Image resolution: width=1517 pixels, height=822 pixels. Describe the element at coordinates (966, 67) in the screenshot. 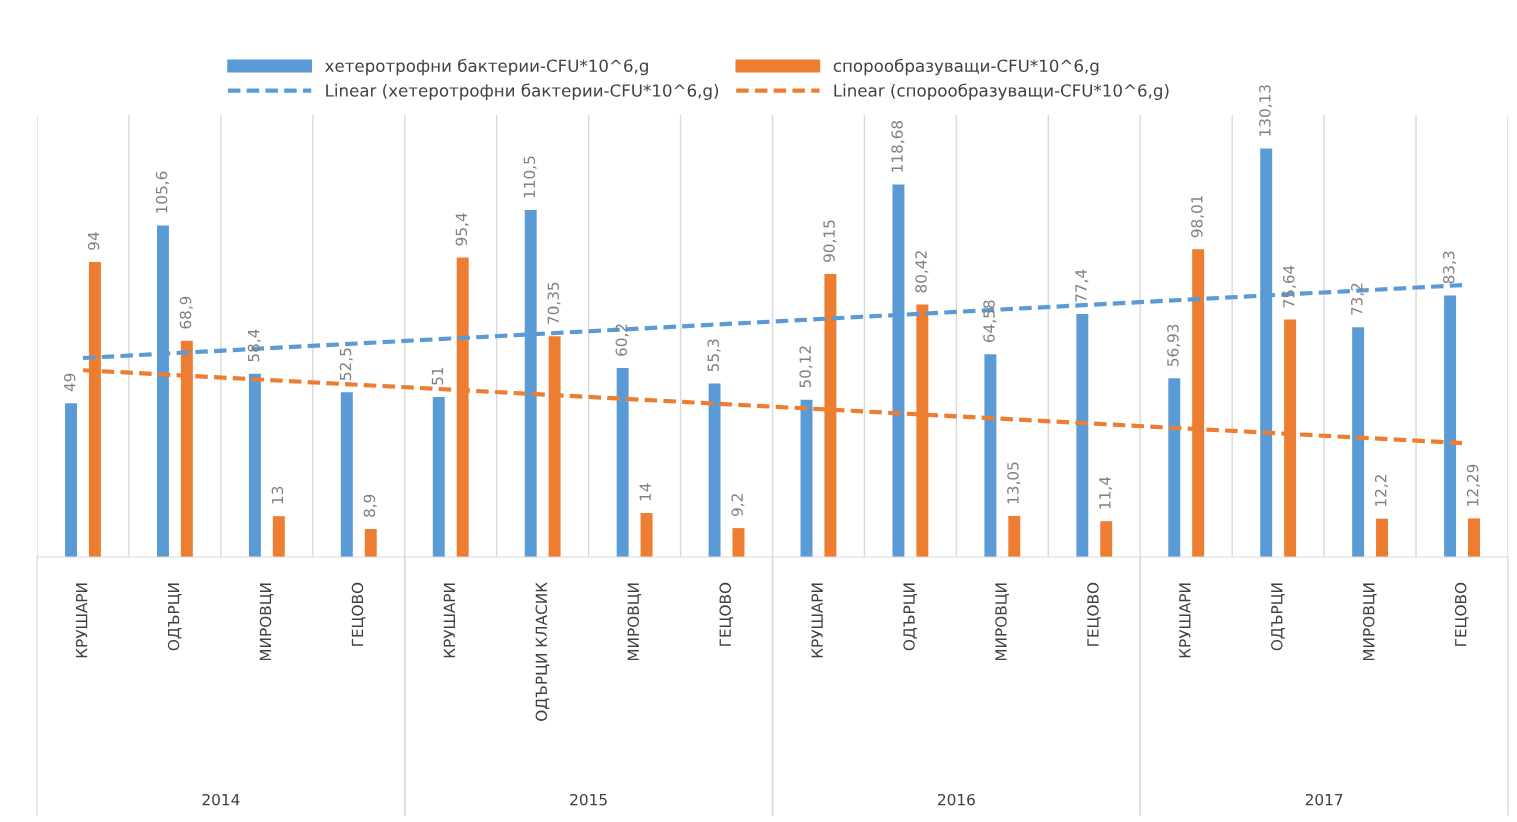

I see `legend-label: спорообразуващи-CFU*10^6,g` at that location.